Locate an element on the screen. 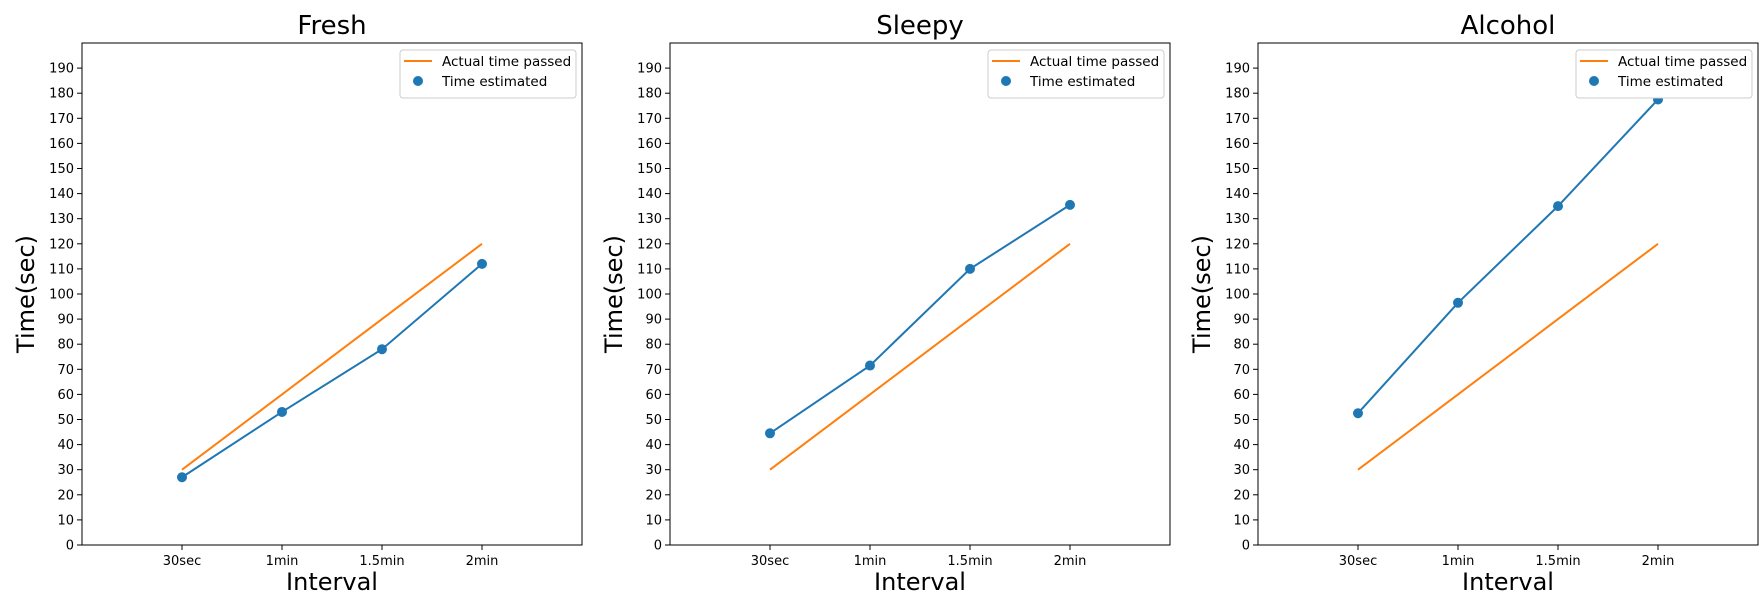 The image size is (1763, 603). x-axis-label: Interval is located at coordinates (1508, 582).